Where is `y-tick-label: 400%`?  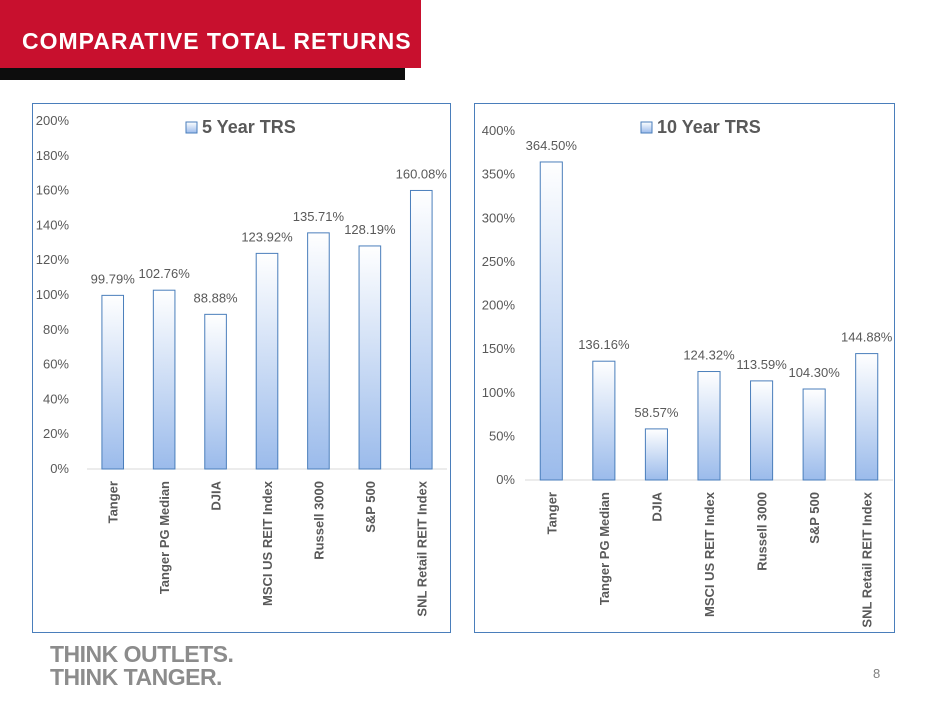 y-tick-label: 400% is located at coordinates (499, 130).